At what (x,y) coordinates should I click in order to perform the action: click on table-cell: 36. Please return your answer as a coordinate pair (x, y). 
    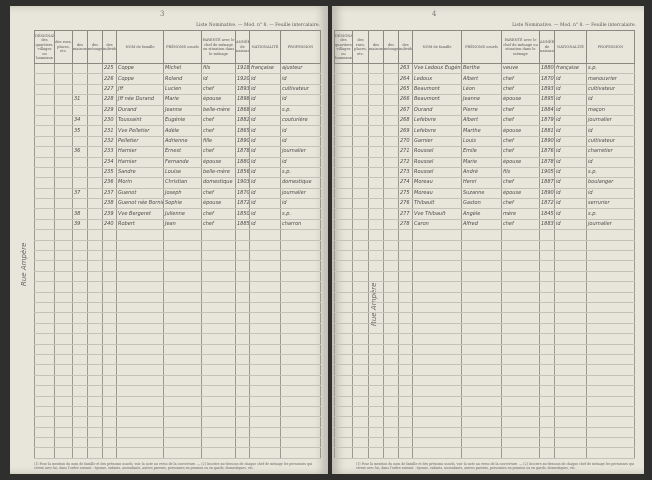
    Looking at the image, I should click on (80, 152).